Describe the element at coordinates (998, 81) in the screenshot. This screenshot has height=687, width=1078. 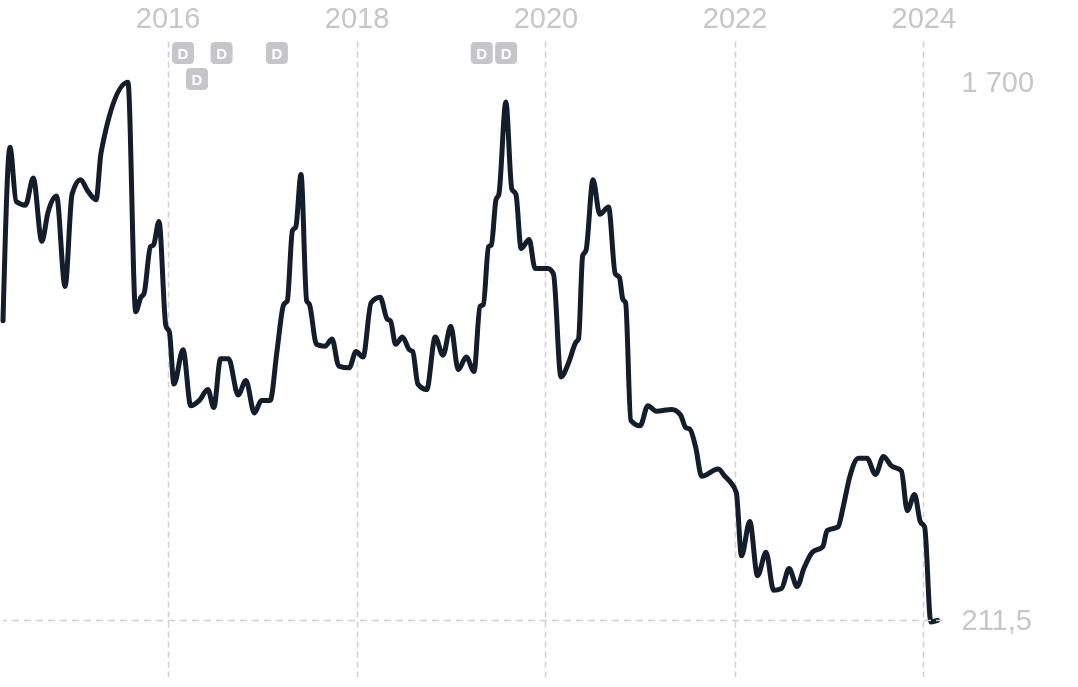
I see `y-tick-label: 1 700` at that location.